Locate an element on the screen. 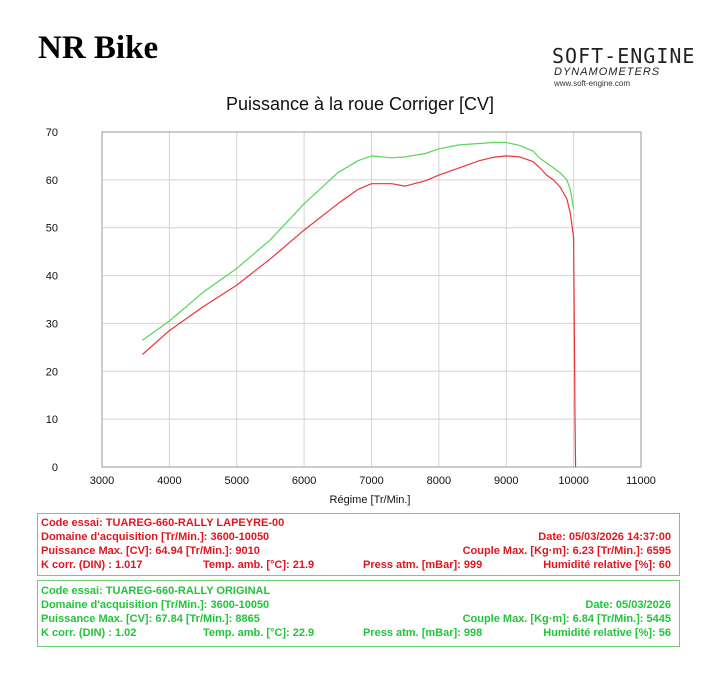 The image size is (720, 684). y-tick-label: 10 is located at coordinates (52, 420).